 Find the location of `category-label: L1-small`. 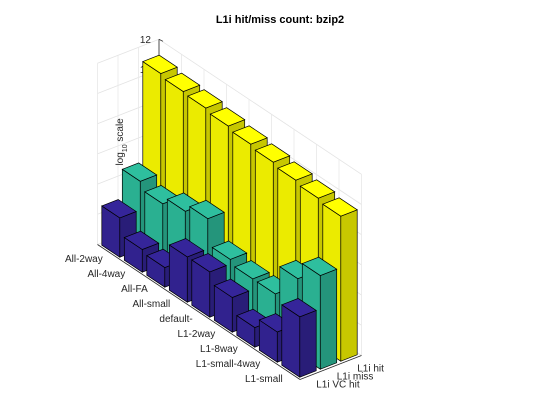

category-label: L1-small is located at coordinates (264, 379).